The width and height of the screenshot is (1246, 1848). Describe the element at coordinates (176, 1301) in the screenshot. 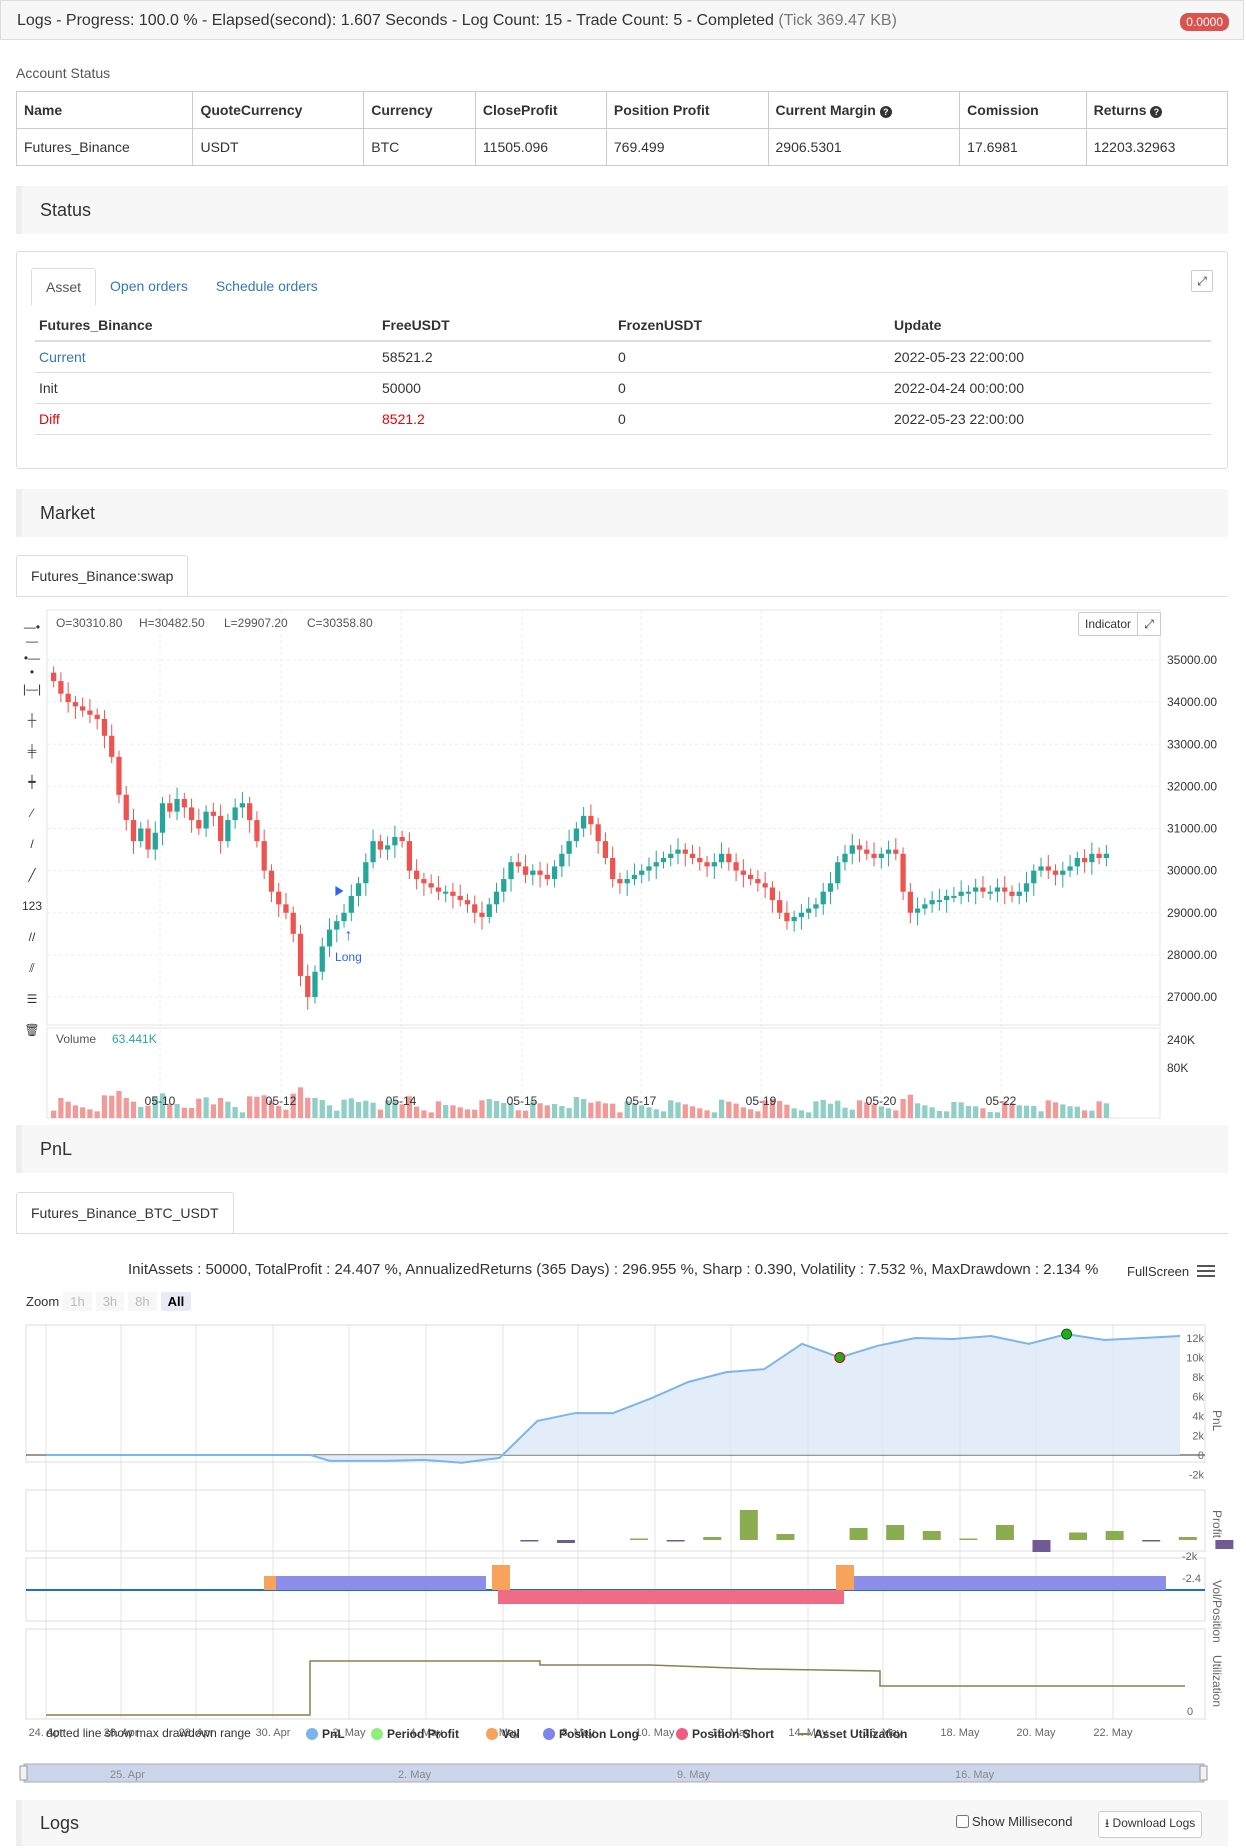

I see `zoom-all-button: All` at that location.